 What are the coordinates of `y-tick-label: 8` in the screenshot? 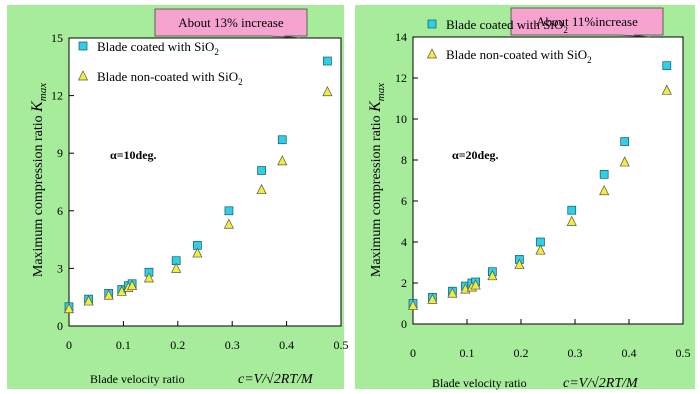 It's located at (404, 160).